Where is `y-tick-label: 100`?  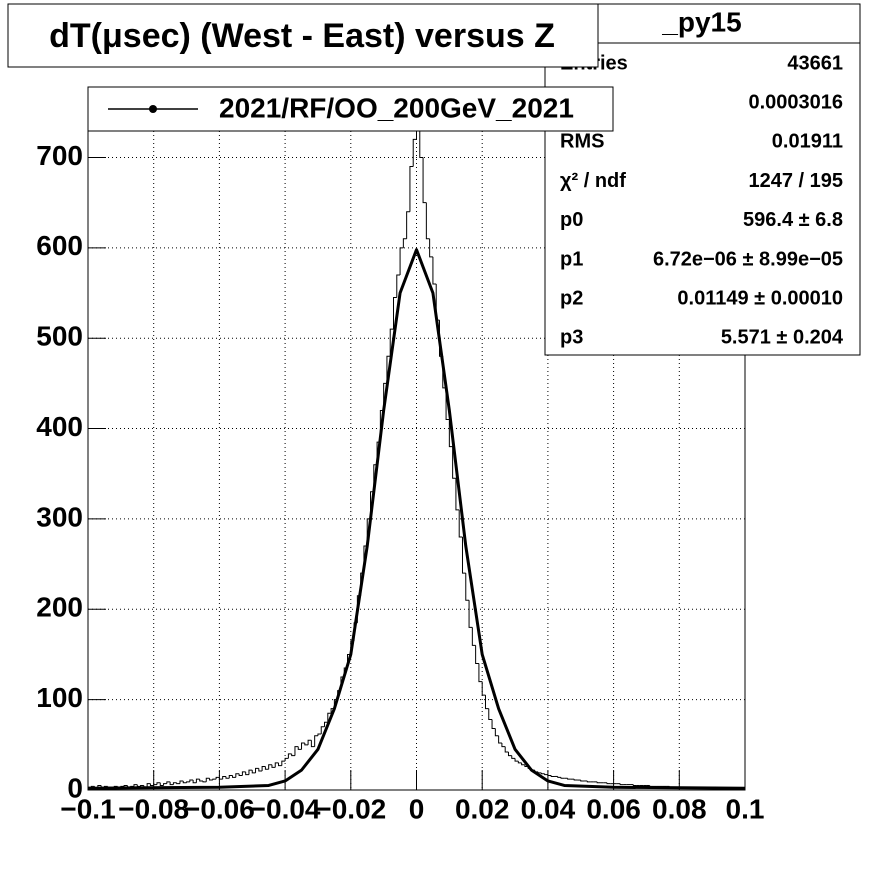
y-tick-label: 100 is located at coordinates (59, 697).